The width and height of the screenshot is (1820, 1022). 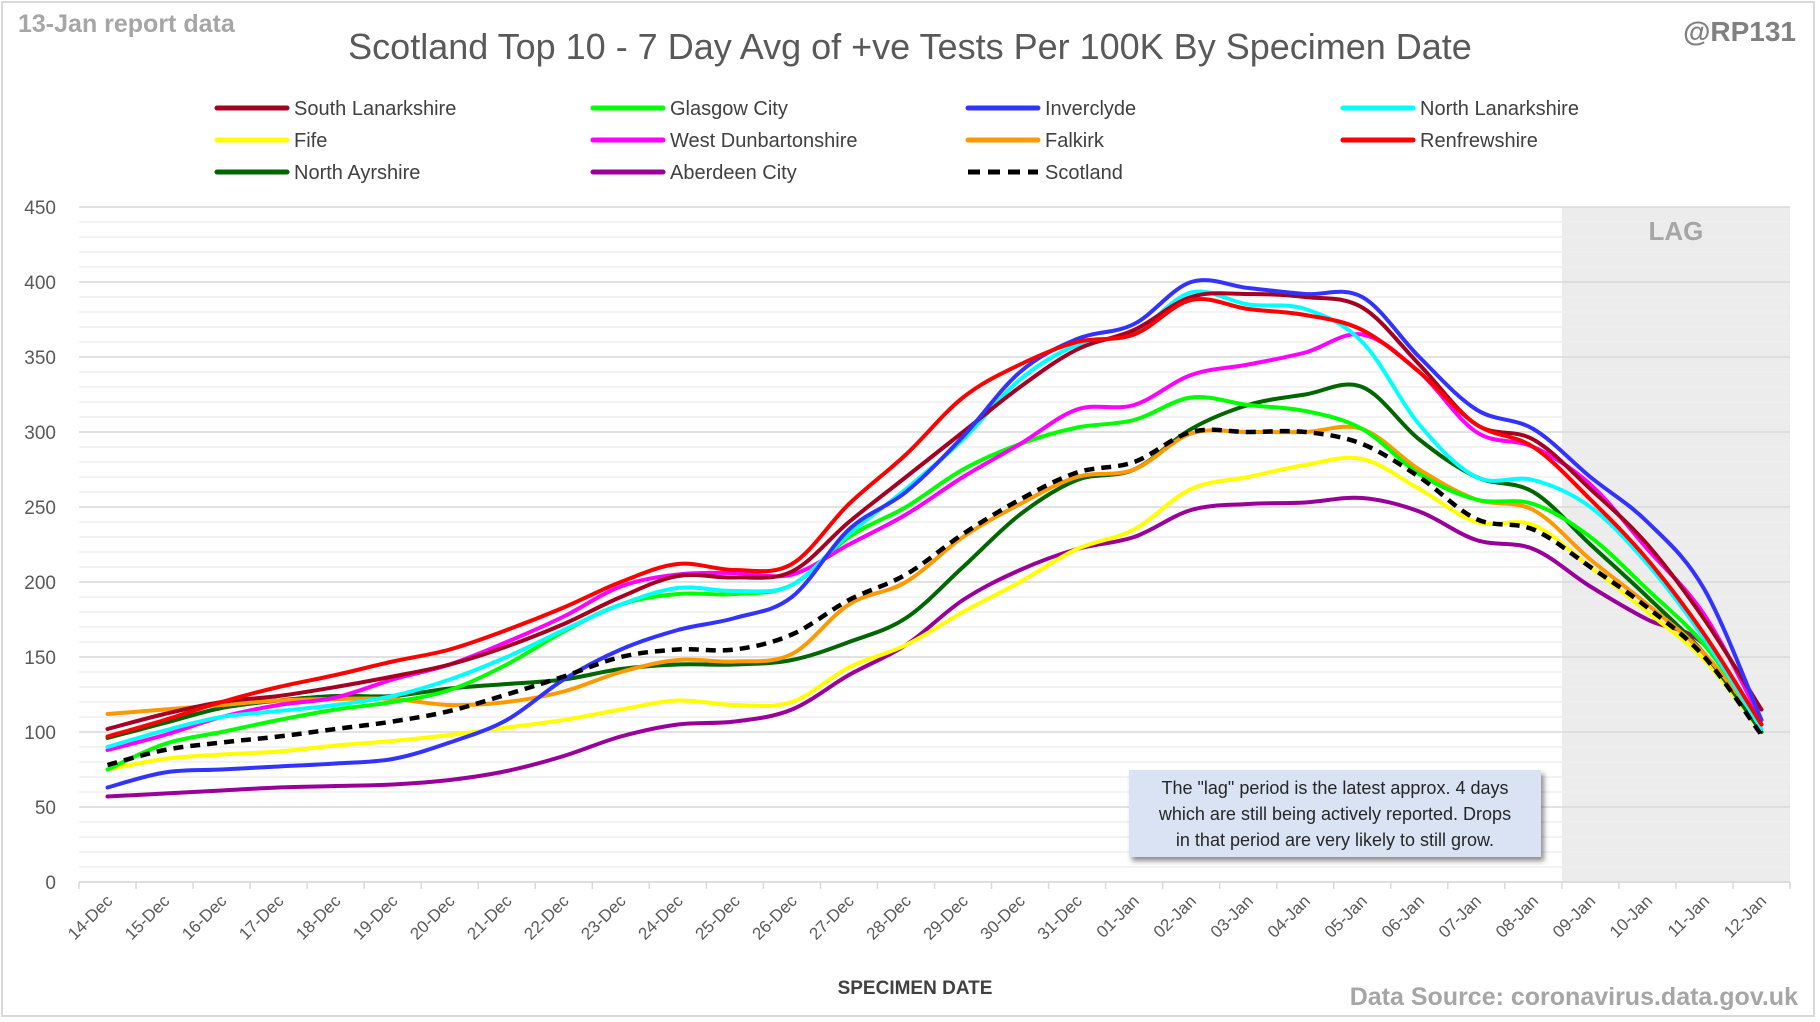 What do you see at coordinates (1403, 916) in the screenshot?
I see `x-tick-label: 06-Jan` at bounding box center [1403, 916].